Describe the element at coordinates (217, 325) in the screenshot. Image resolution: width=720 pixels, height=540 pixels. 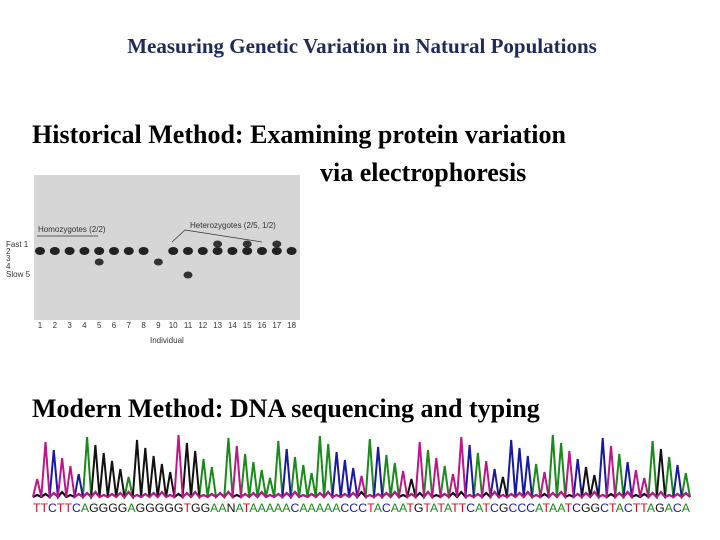
I see `lane-label: 13` at that location.